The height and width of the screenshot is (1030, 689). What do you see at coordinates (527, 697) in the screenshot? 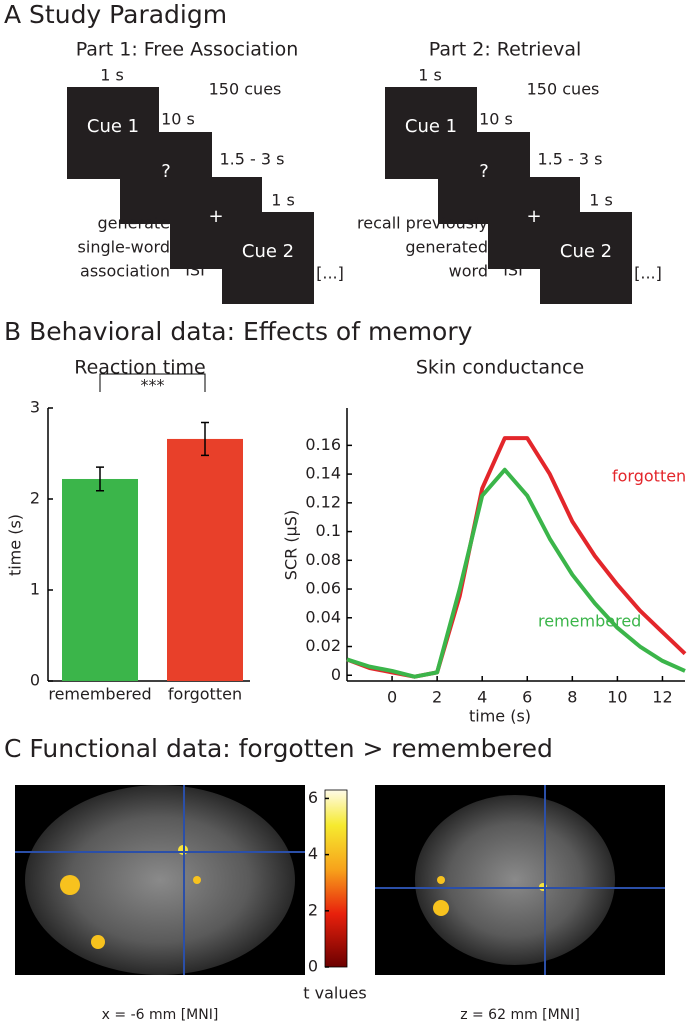
I see `x-tick-label: 6` at bounding box center [527, 697].